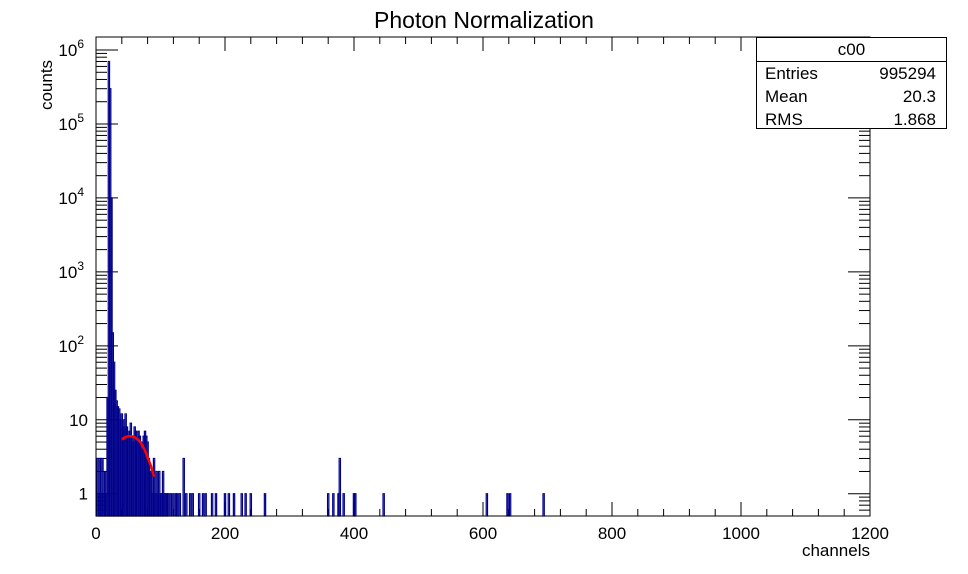 The height and width of the screenshot is (574, 968). Describe the element at coordinates (741, 533) in the screenshot. I see `x-tick-label: 1000` at that location.